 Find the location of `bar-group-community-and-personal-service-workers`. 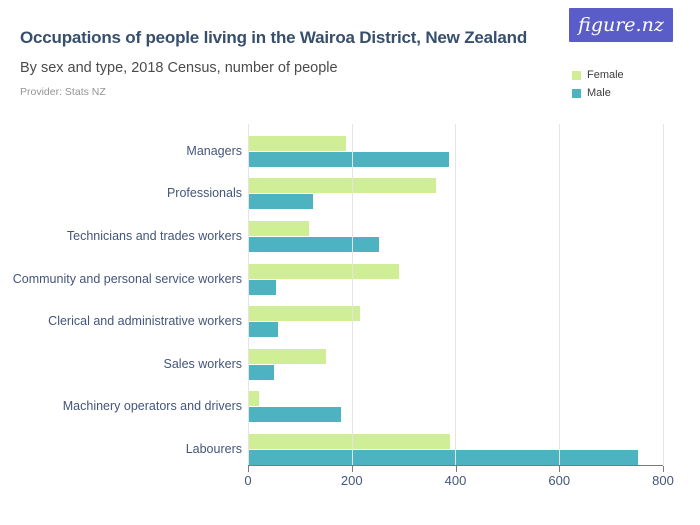

bar-group-community-and-personal-service-workers is located at coordinates (461, 273).